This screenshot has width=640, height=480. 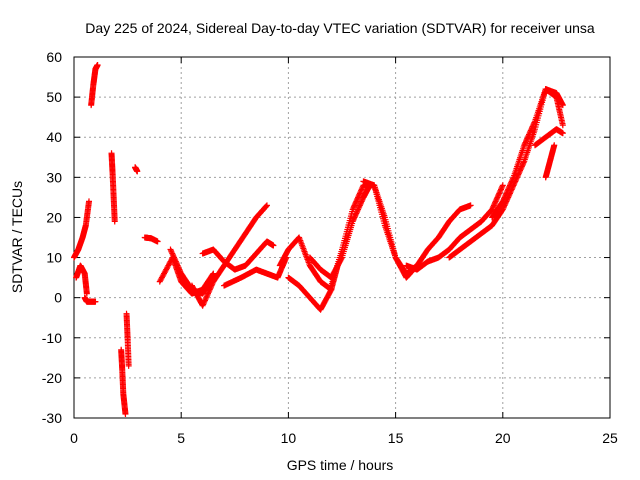 What do you see at coordinates (610, 438) in the screenshot?
I see `x-tick-label: 25` at bounding box center [610, 438].